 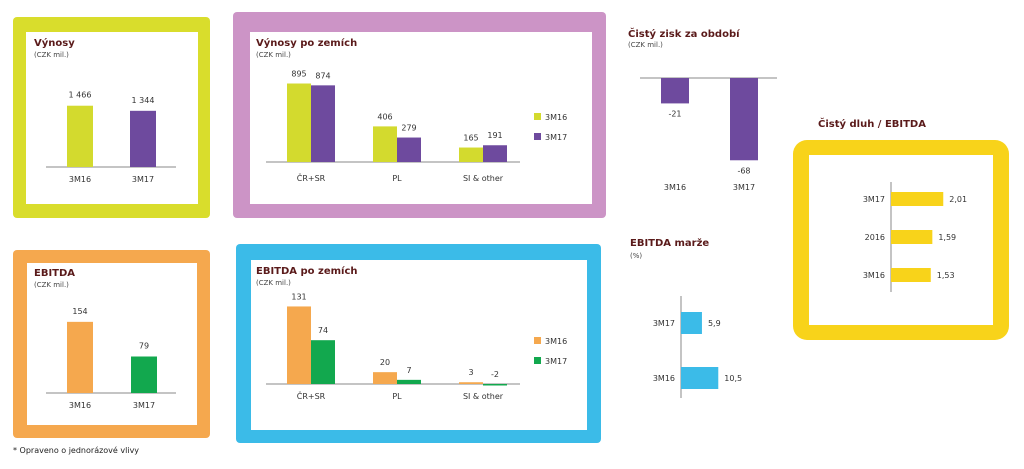 I want to click on vynosy-zeme-legend-label: 3M17, so click(x=556, y=137).